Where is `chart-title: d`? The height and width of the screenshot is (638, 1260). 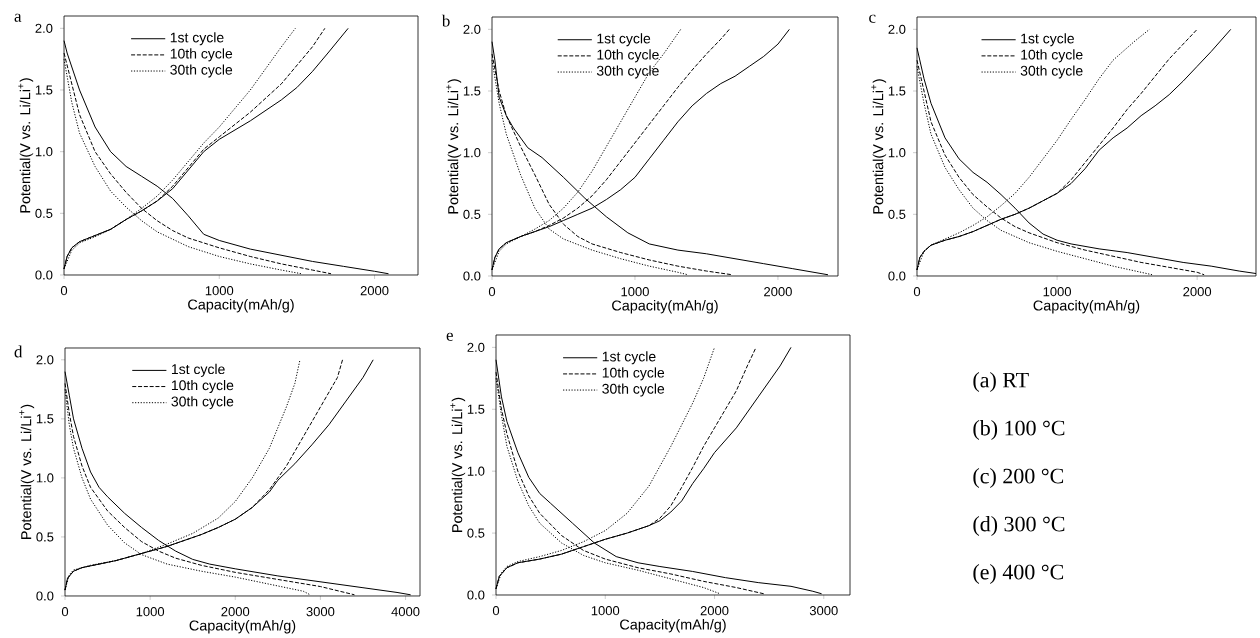 chart-title: d is located at coordinates (18, 351).